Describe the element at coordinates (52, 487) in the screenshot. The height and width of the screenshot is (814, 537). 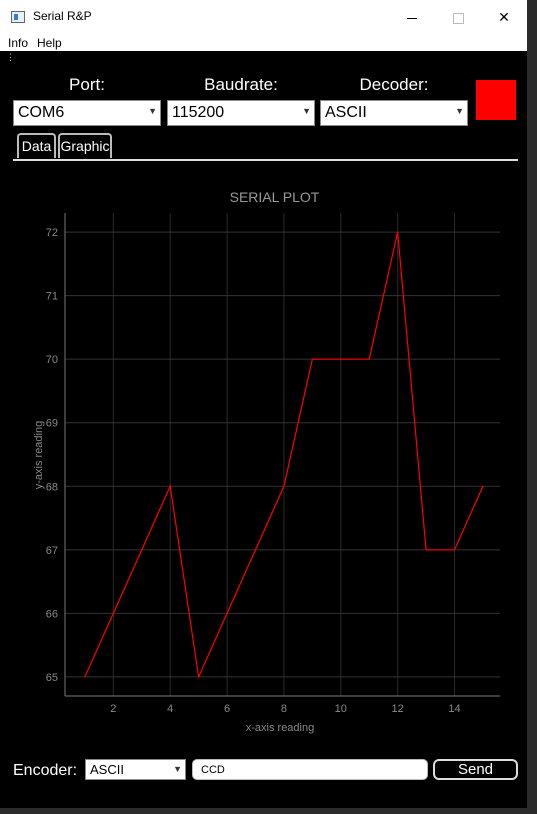
I see `y-tick-label: 68` at that location.